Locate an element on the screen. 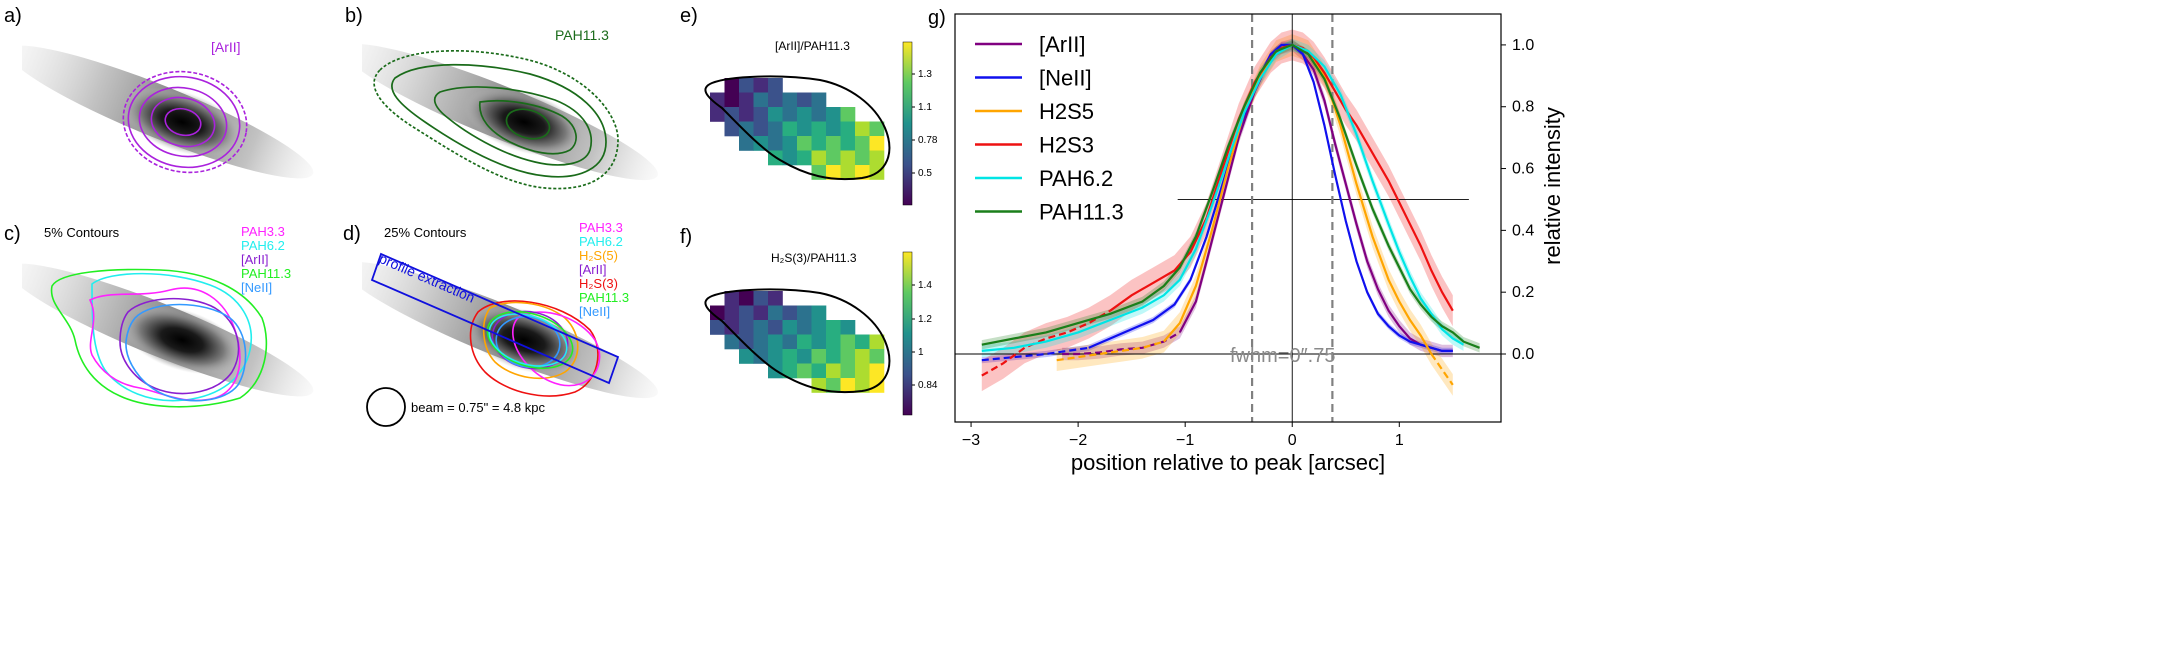 Image resolution: width=2170 pixels, height=660 pixels. colorbar-tick: 0.84 is located at coordinates (928, 385).